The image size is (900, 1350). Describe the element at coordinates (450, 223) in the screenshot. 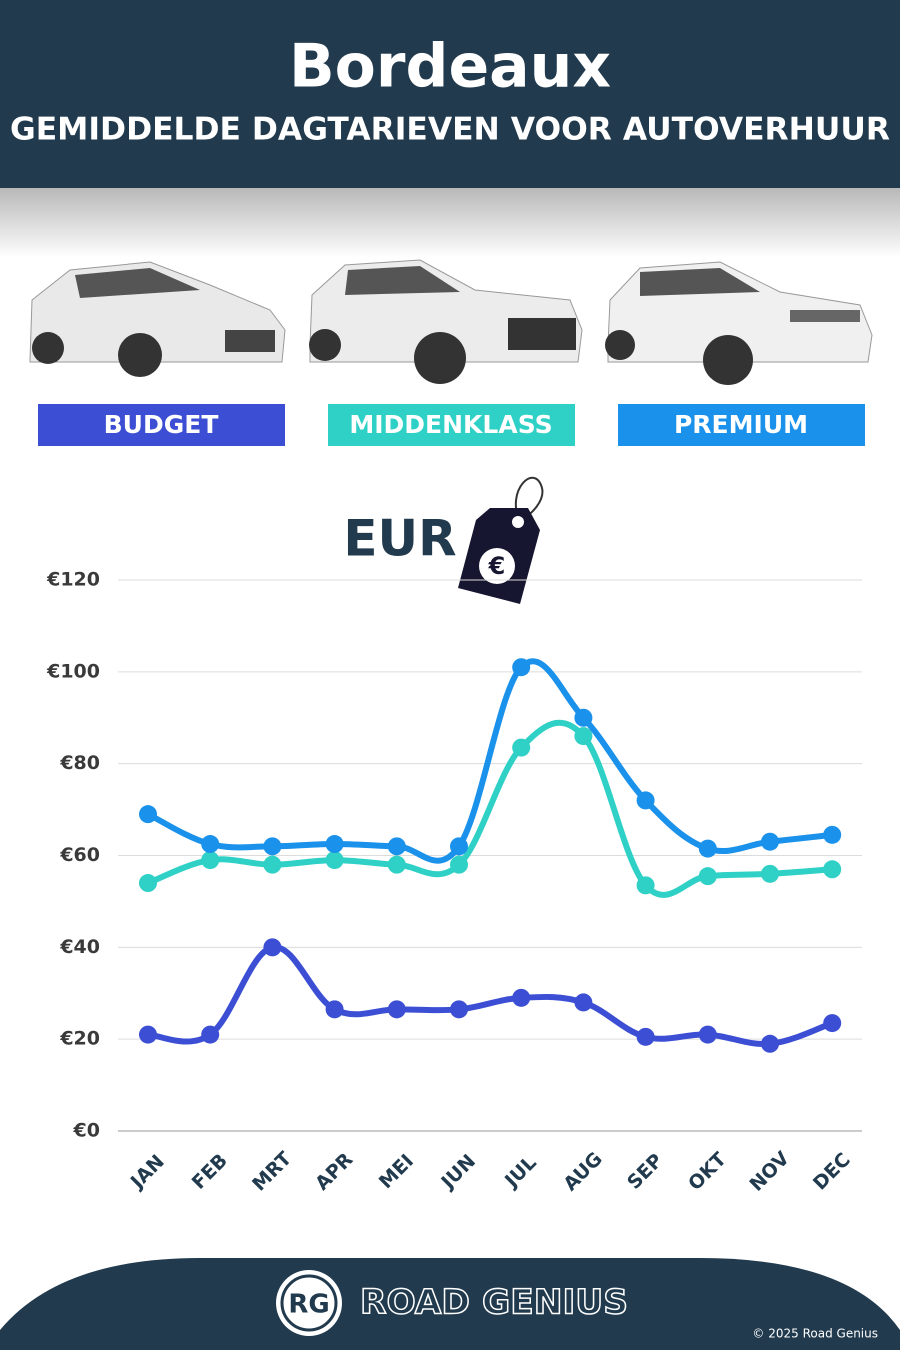

I see `header-shadow` at that location.